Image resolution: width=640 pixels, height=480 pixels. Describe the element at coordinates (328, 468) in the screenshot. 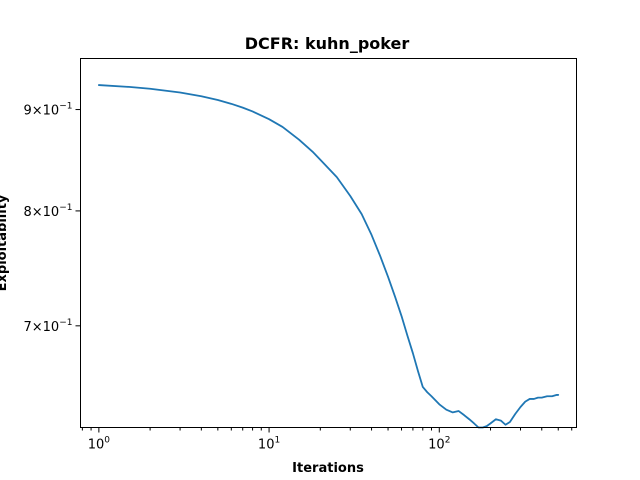

I see `x-axis-label: Iterations` at that location.